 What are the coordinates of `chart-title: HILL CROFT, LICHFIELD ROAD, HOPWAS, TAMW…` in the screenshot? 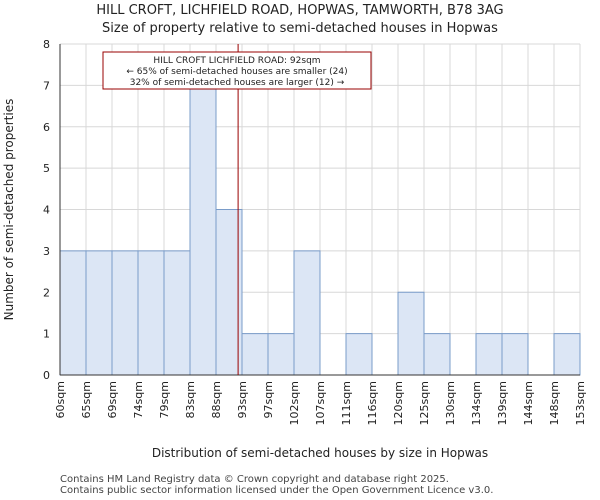 It's located at (300, 10).